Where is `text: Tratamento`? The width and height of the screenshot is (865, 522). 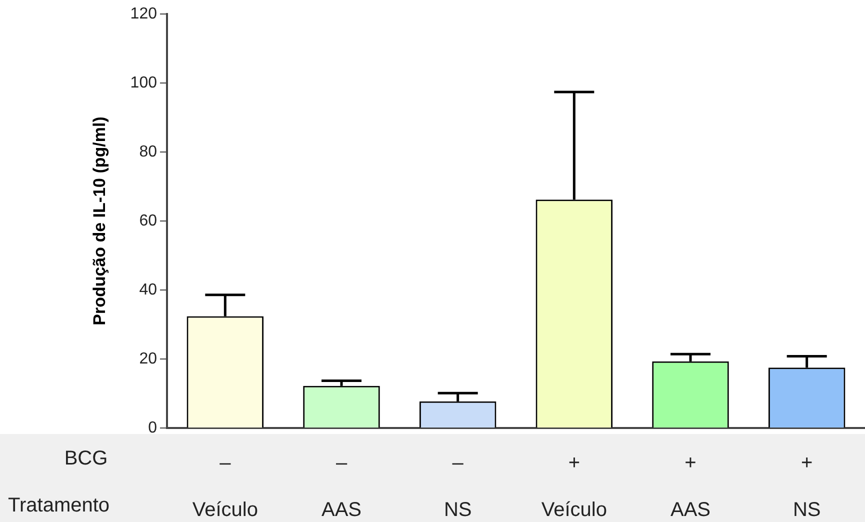 text: Tratamento is located at coordinates (59, 505).